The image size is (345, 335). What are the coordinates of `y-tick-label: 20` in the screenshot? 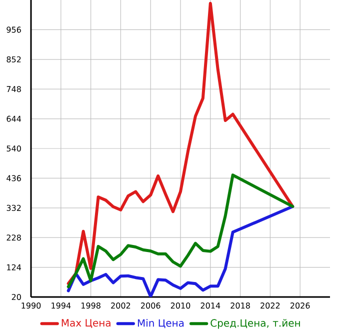 It's located at (16, 297).